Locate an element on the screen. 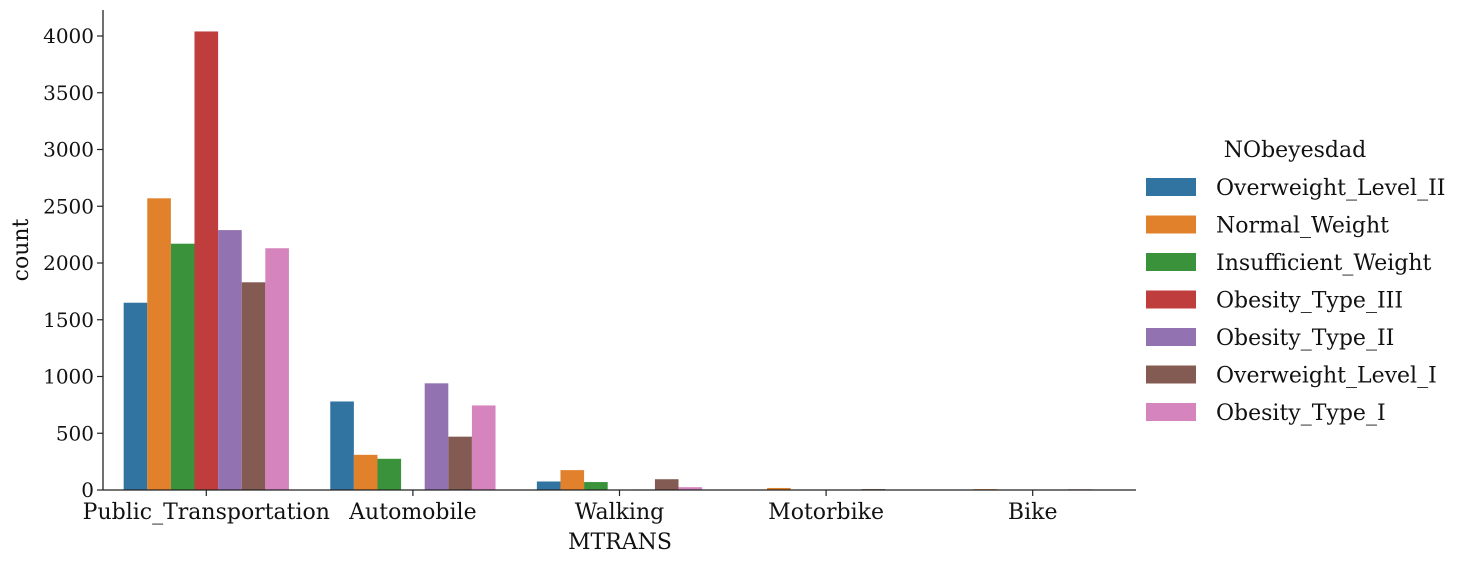 The height and width of the screenshot is (570, 1465). y-tick-label: 500 is located at coordinates (75, 433).